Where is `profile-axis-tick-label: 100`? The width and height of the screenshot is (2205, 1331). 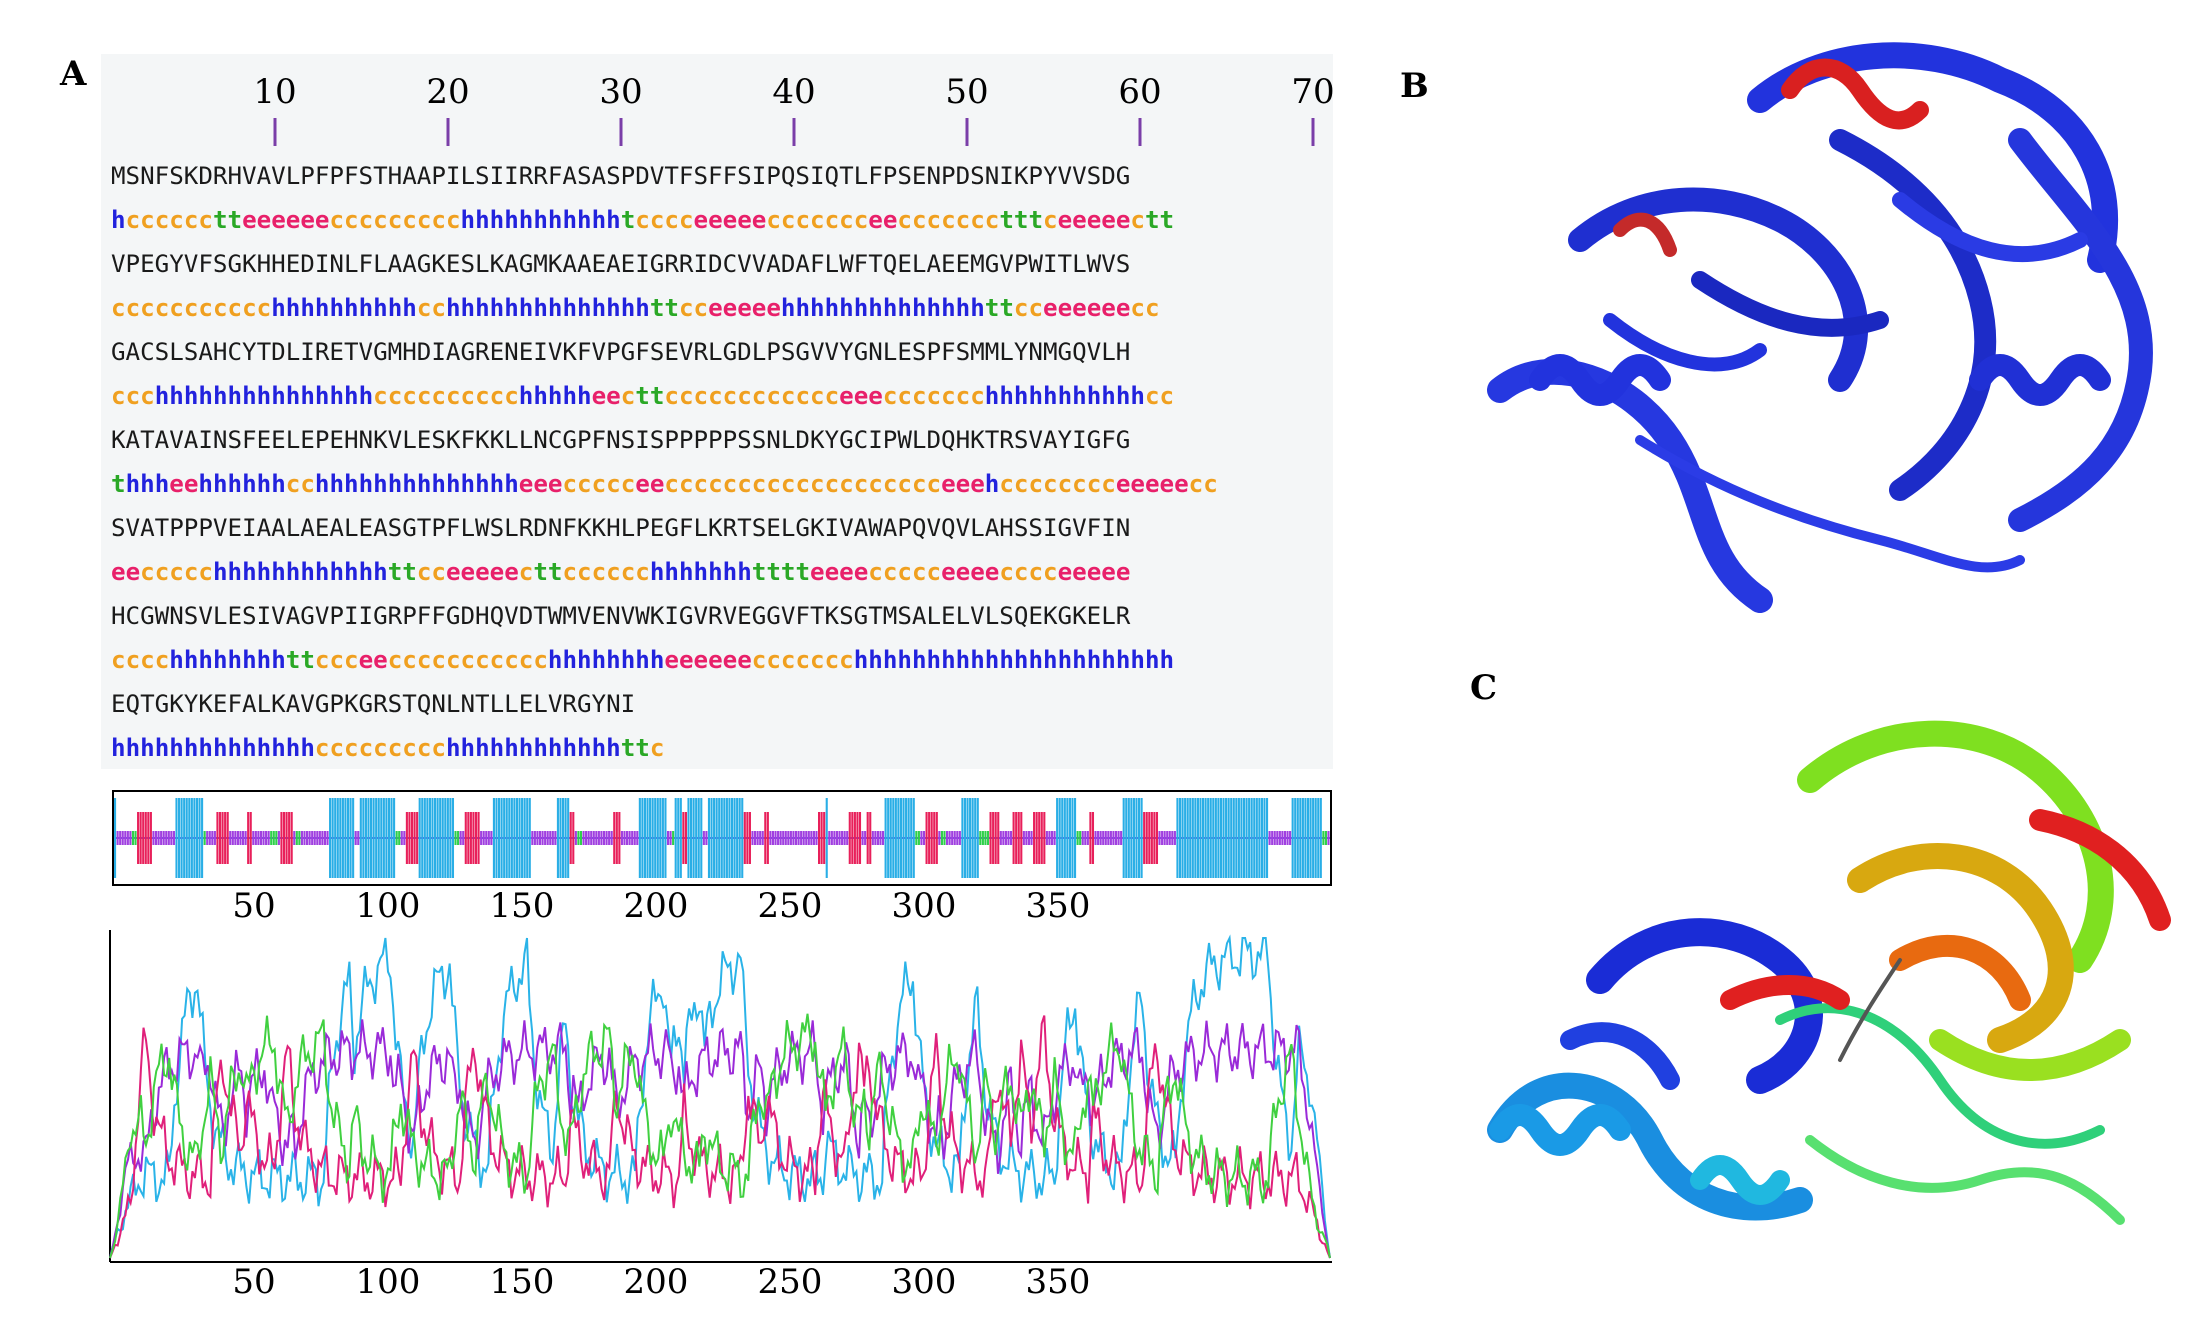
profile-axis-tick-label: 100 is located at coordinates (388, 1282).